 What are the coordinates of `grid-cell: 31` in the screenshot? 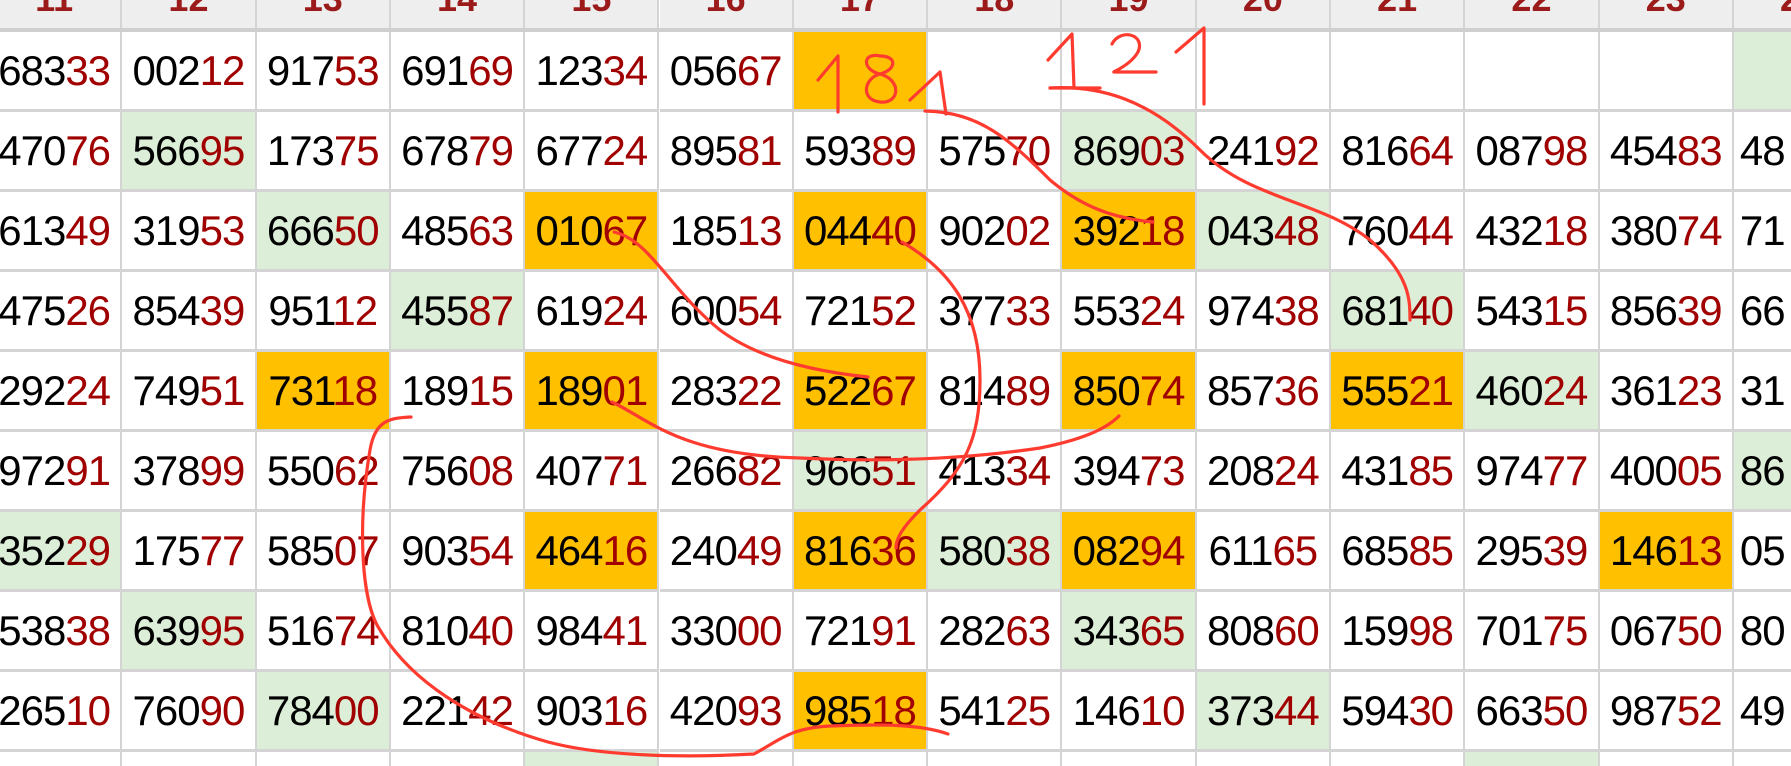 It's located at (1762, 392).